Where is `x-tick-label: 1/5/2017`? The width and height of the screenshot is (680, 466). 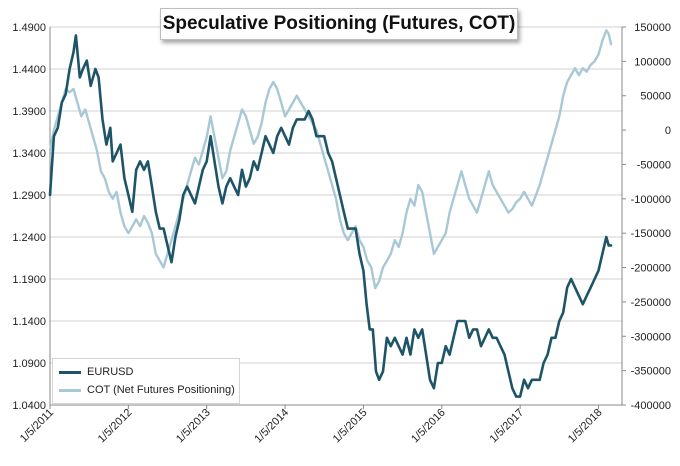 x-tick-label: 1/5/2017 is located at coordinates (506, 426).